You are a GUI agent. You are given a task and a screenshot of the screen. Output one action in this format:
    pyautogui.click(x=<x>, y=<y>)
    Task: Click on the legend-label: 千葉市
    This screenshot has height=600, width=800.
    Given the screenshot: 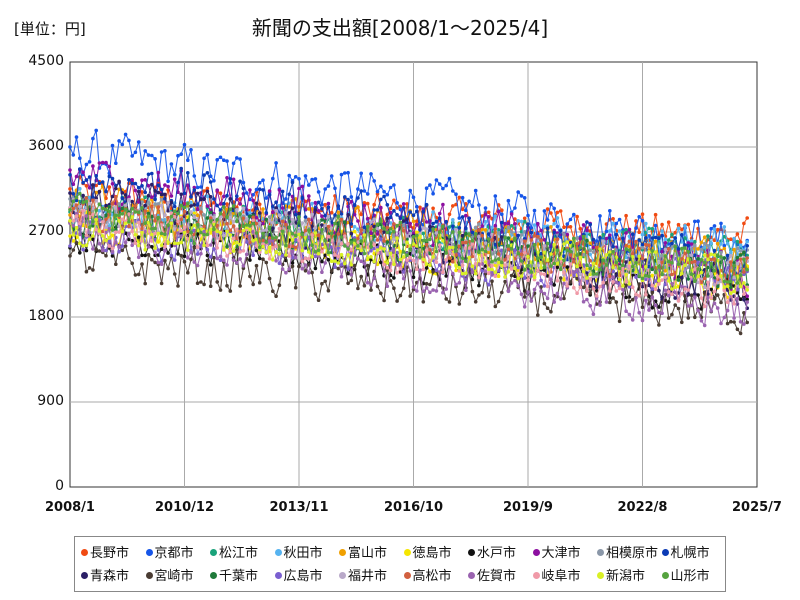 What is the action you would take?
    pyautogui.click(x=239, y=576)
    